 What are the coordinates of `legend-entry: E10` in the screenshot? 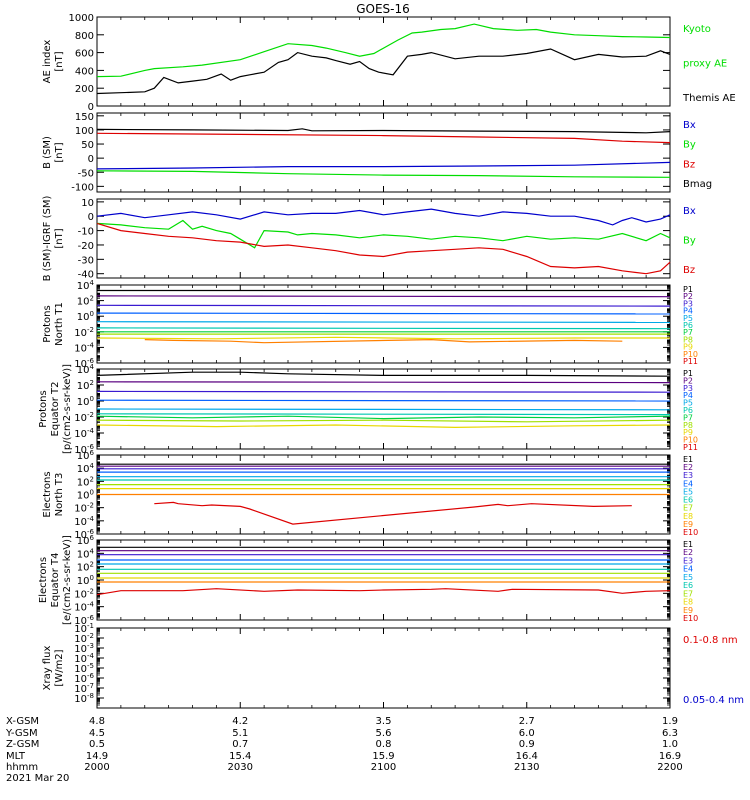 It's located at (690, 618).